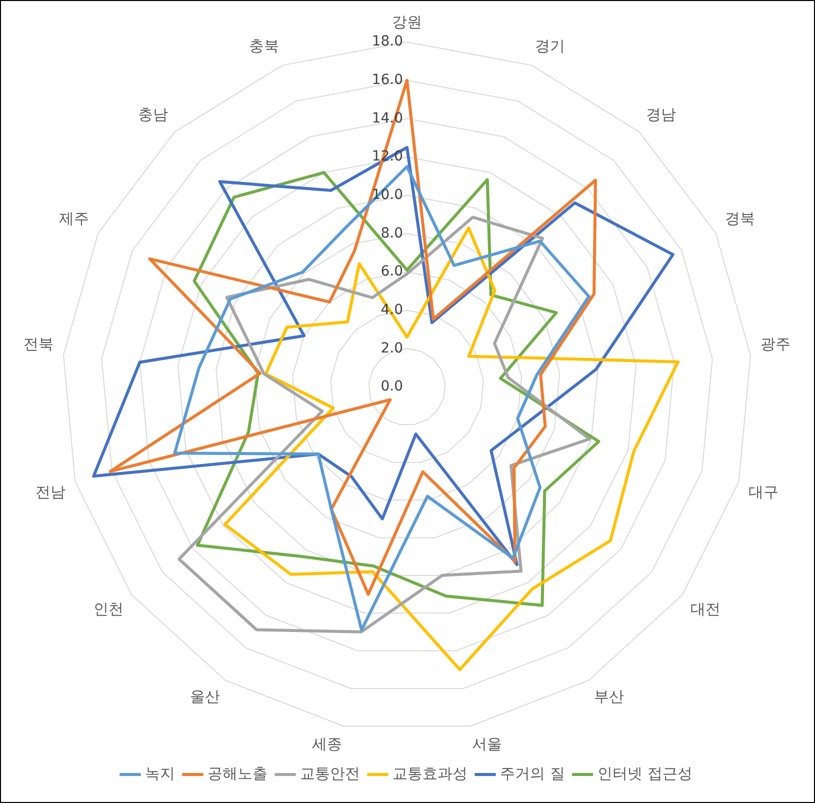 The image size is (815, 803). What do you see at coordinates (391, 233) in the screenshot?
I see `y-tick-label: 8.0` at bounding box center [391, 233].